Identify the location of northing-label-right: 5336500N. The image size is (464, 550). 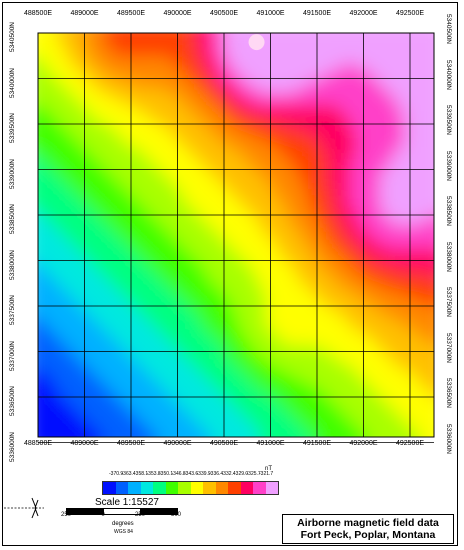
(448, 393).